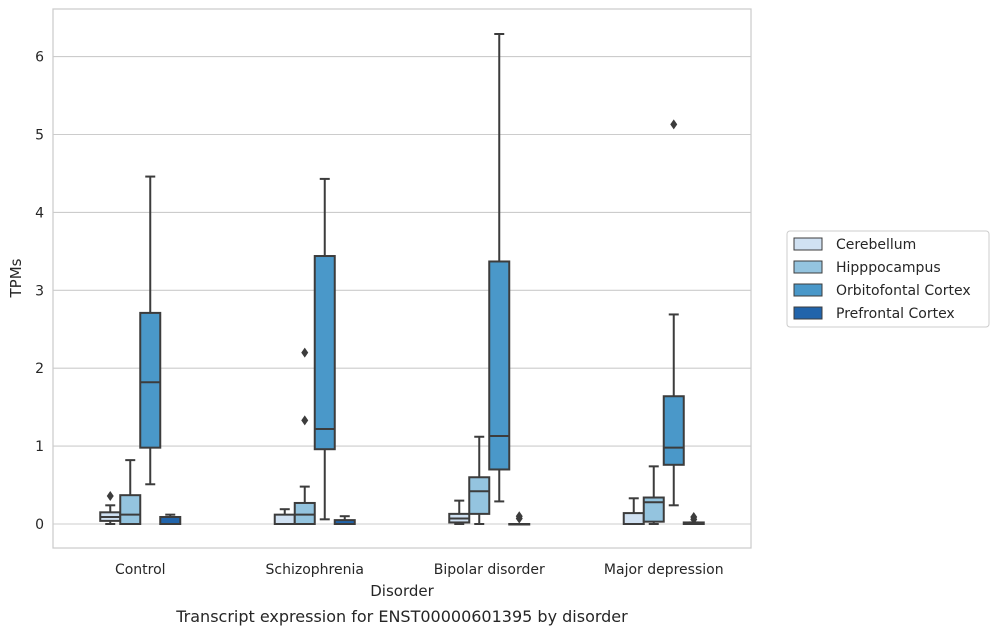  What do you see at coordinates (315, 570) in the screenshot?
I see `x-tick-label: Schizophrenia` at bounding box center [315, 570].